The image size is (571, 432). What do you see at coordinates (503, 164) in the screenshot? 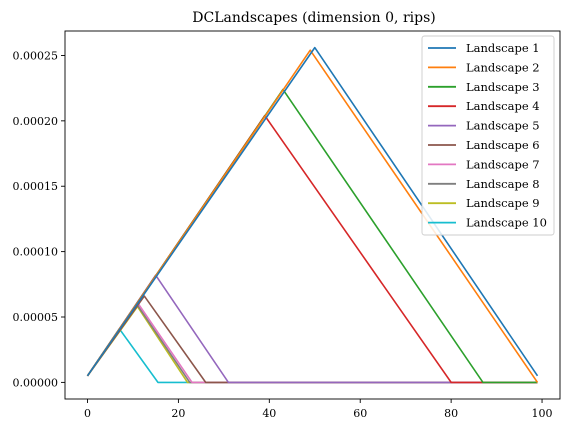
I see `legend-label-7: Landscape 7` at bounding box center [503, 164].